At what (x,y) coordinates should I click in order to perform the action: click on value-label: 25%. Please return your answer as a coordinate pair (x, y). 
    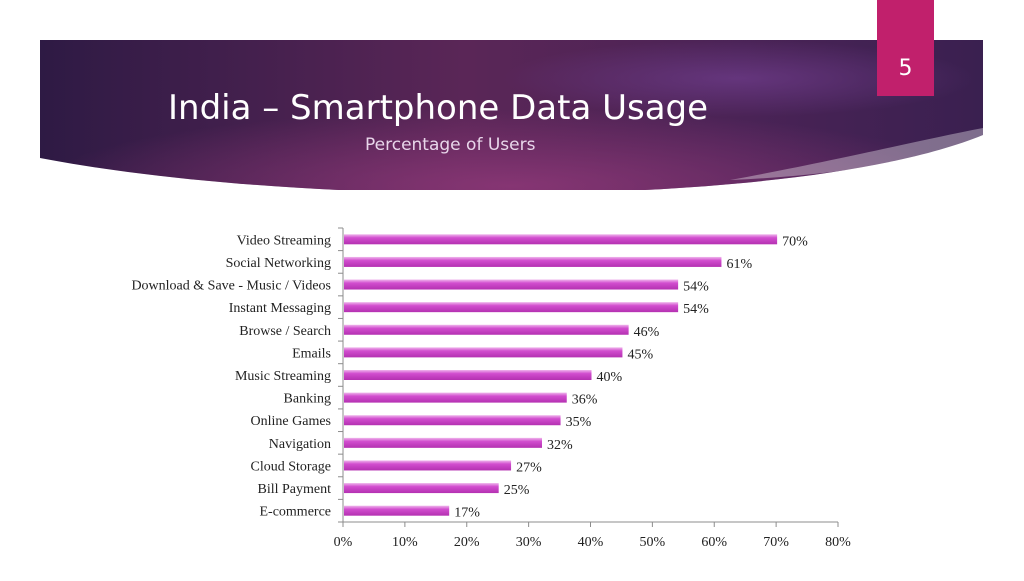
    Looking at the image, I should click on (517, 490).